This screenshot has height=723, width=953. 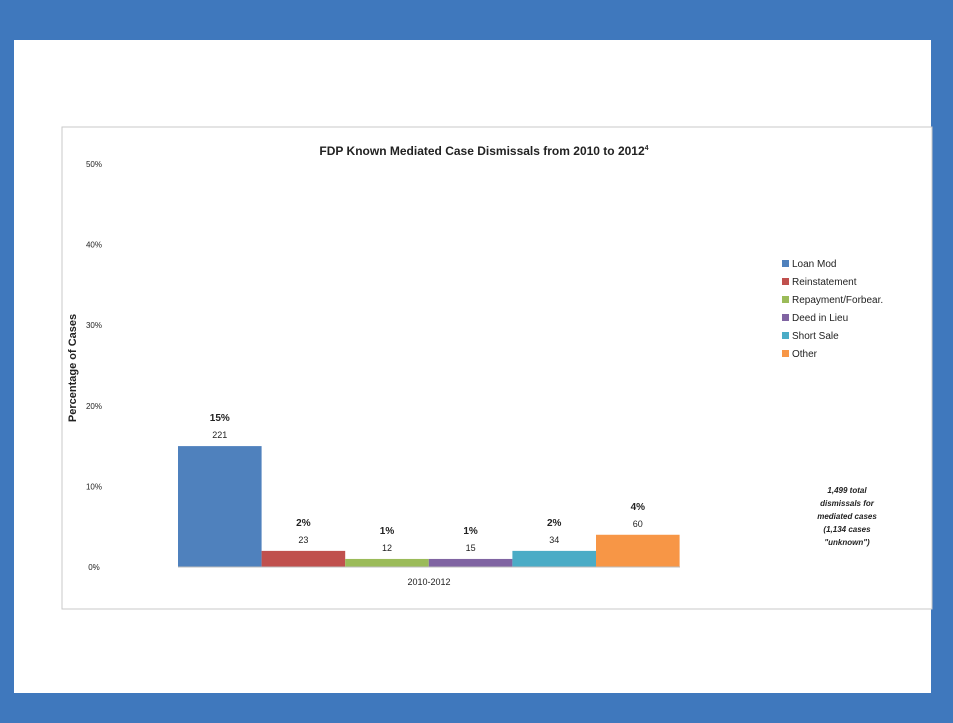 I want to click on annotation-line: 1,499 total, so click(x=847, y=490).